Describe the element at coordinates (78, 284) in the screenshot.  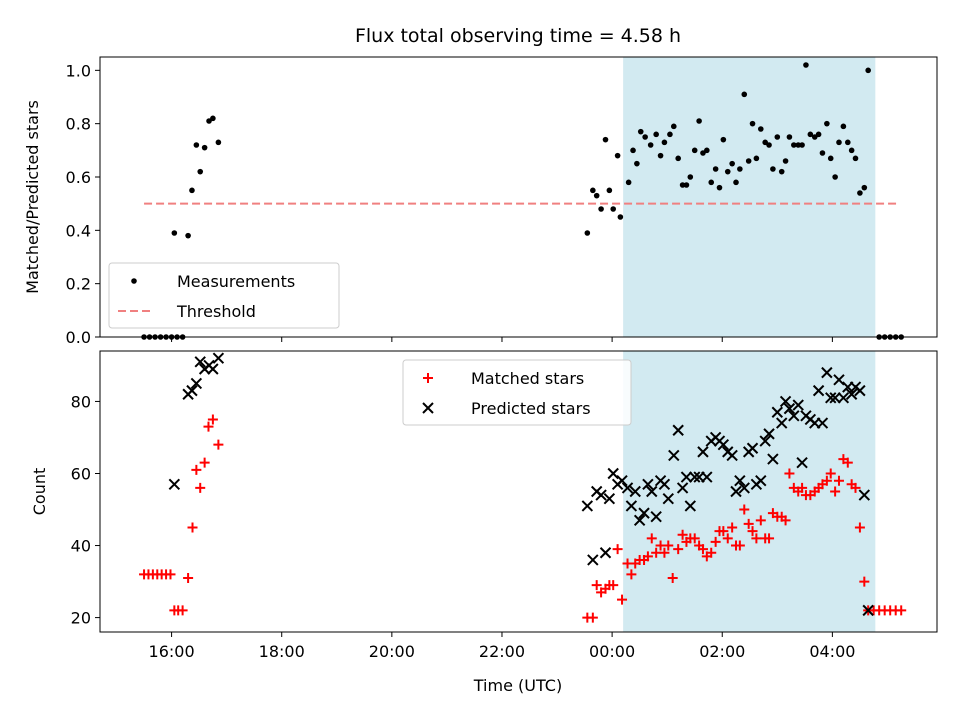
I see `y-tick-label: 0.2` at that location.